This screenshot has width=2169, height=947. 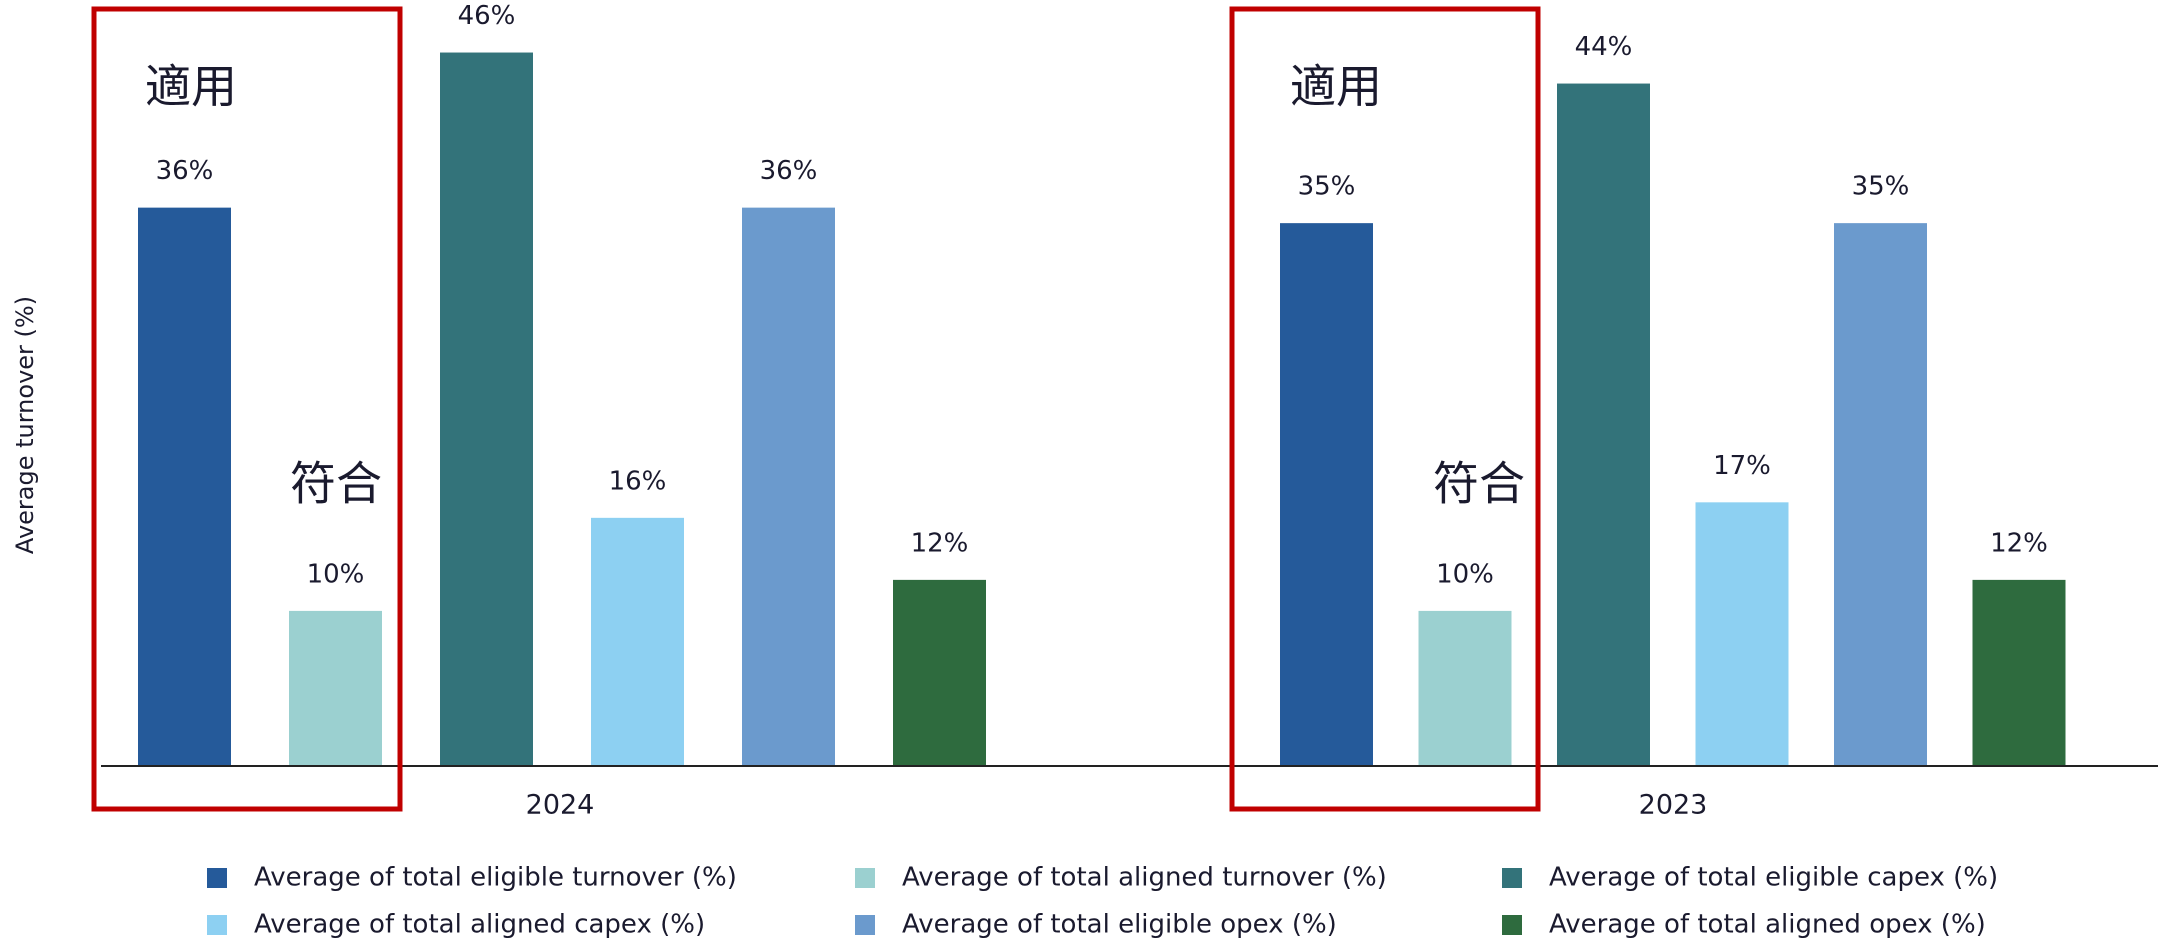 I want to click on value-label: 16%, so click(x=638, y=481).